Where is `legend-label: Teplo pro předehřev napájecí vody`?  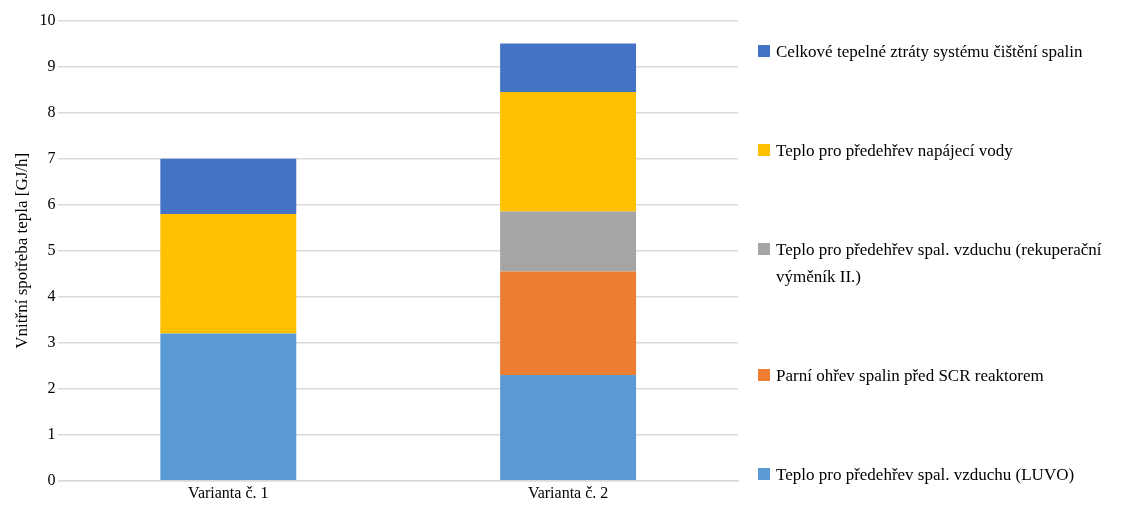 legend-label: Teplo pro předehřev napájecí vody is located at coordinates (895, 151).